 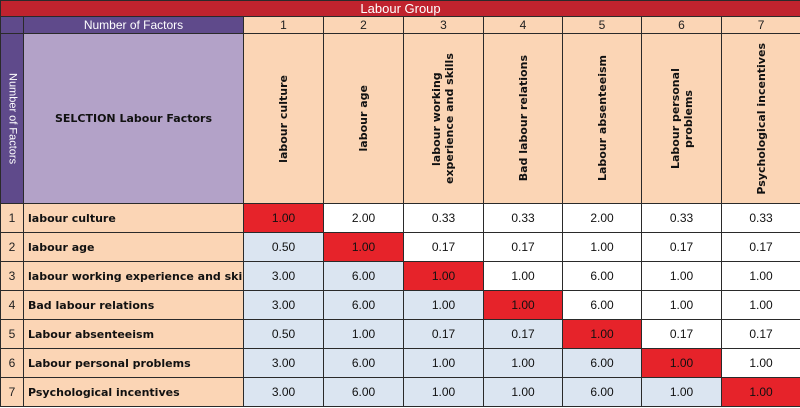 I want to click on column-header-label: labour culture, so click(x=283, y=118).